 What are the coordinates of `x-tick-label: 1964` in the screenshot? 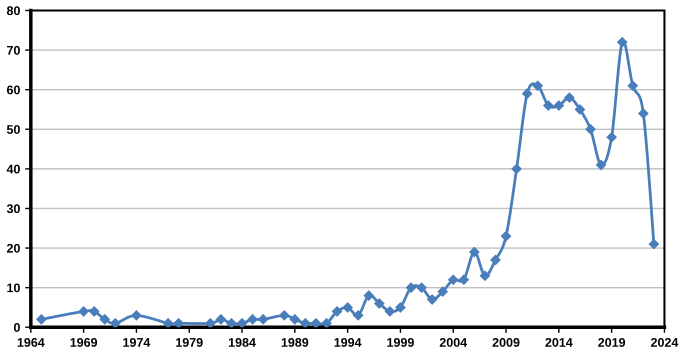 It's located at (31, 342).